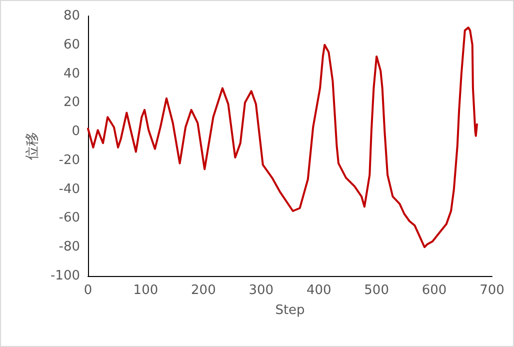 This screenshot has height=347, width=514. What do you see at coordinates (319, 290) in the screenshot?
I see `x-tick-label: 400` at bounding box center [319, 290].